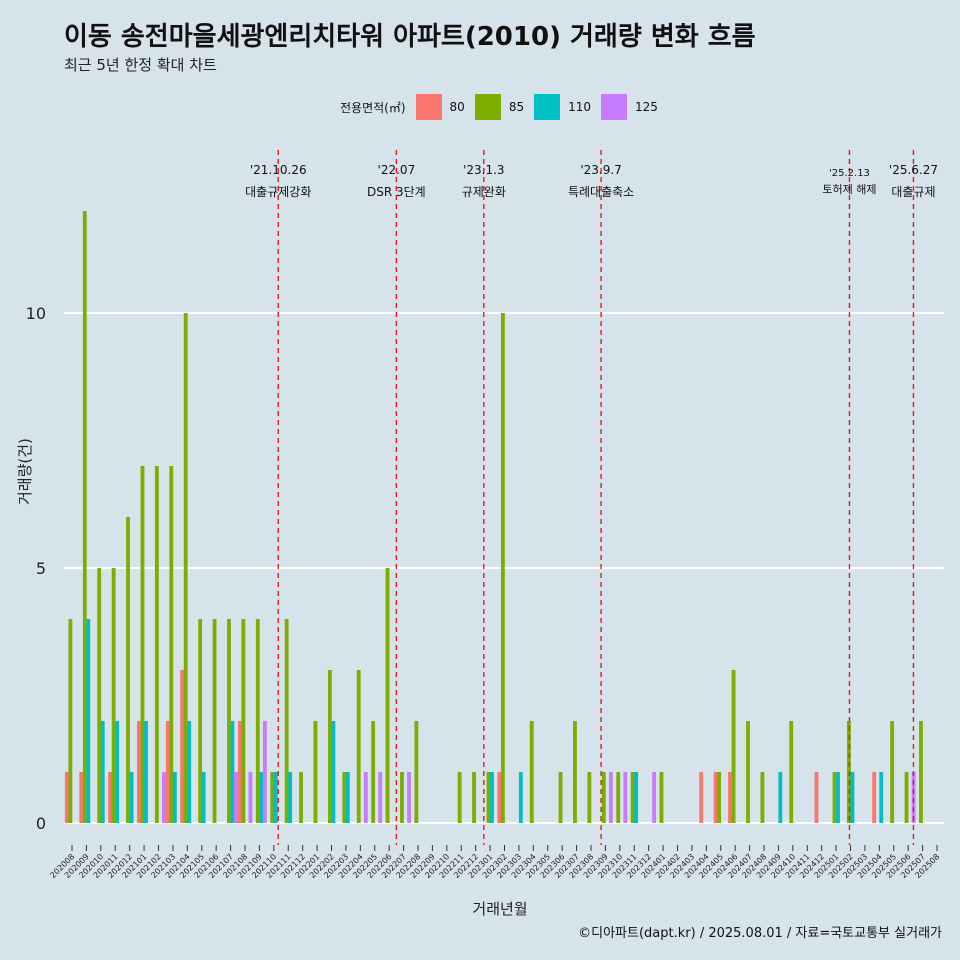 The width and height of the screenshot is (960, 960). I want to click on event-text-label: DSR 3단계, so click(396, 192).